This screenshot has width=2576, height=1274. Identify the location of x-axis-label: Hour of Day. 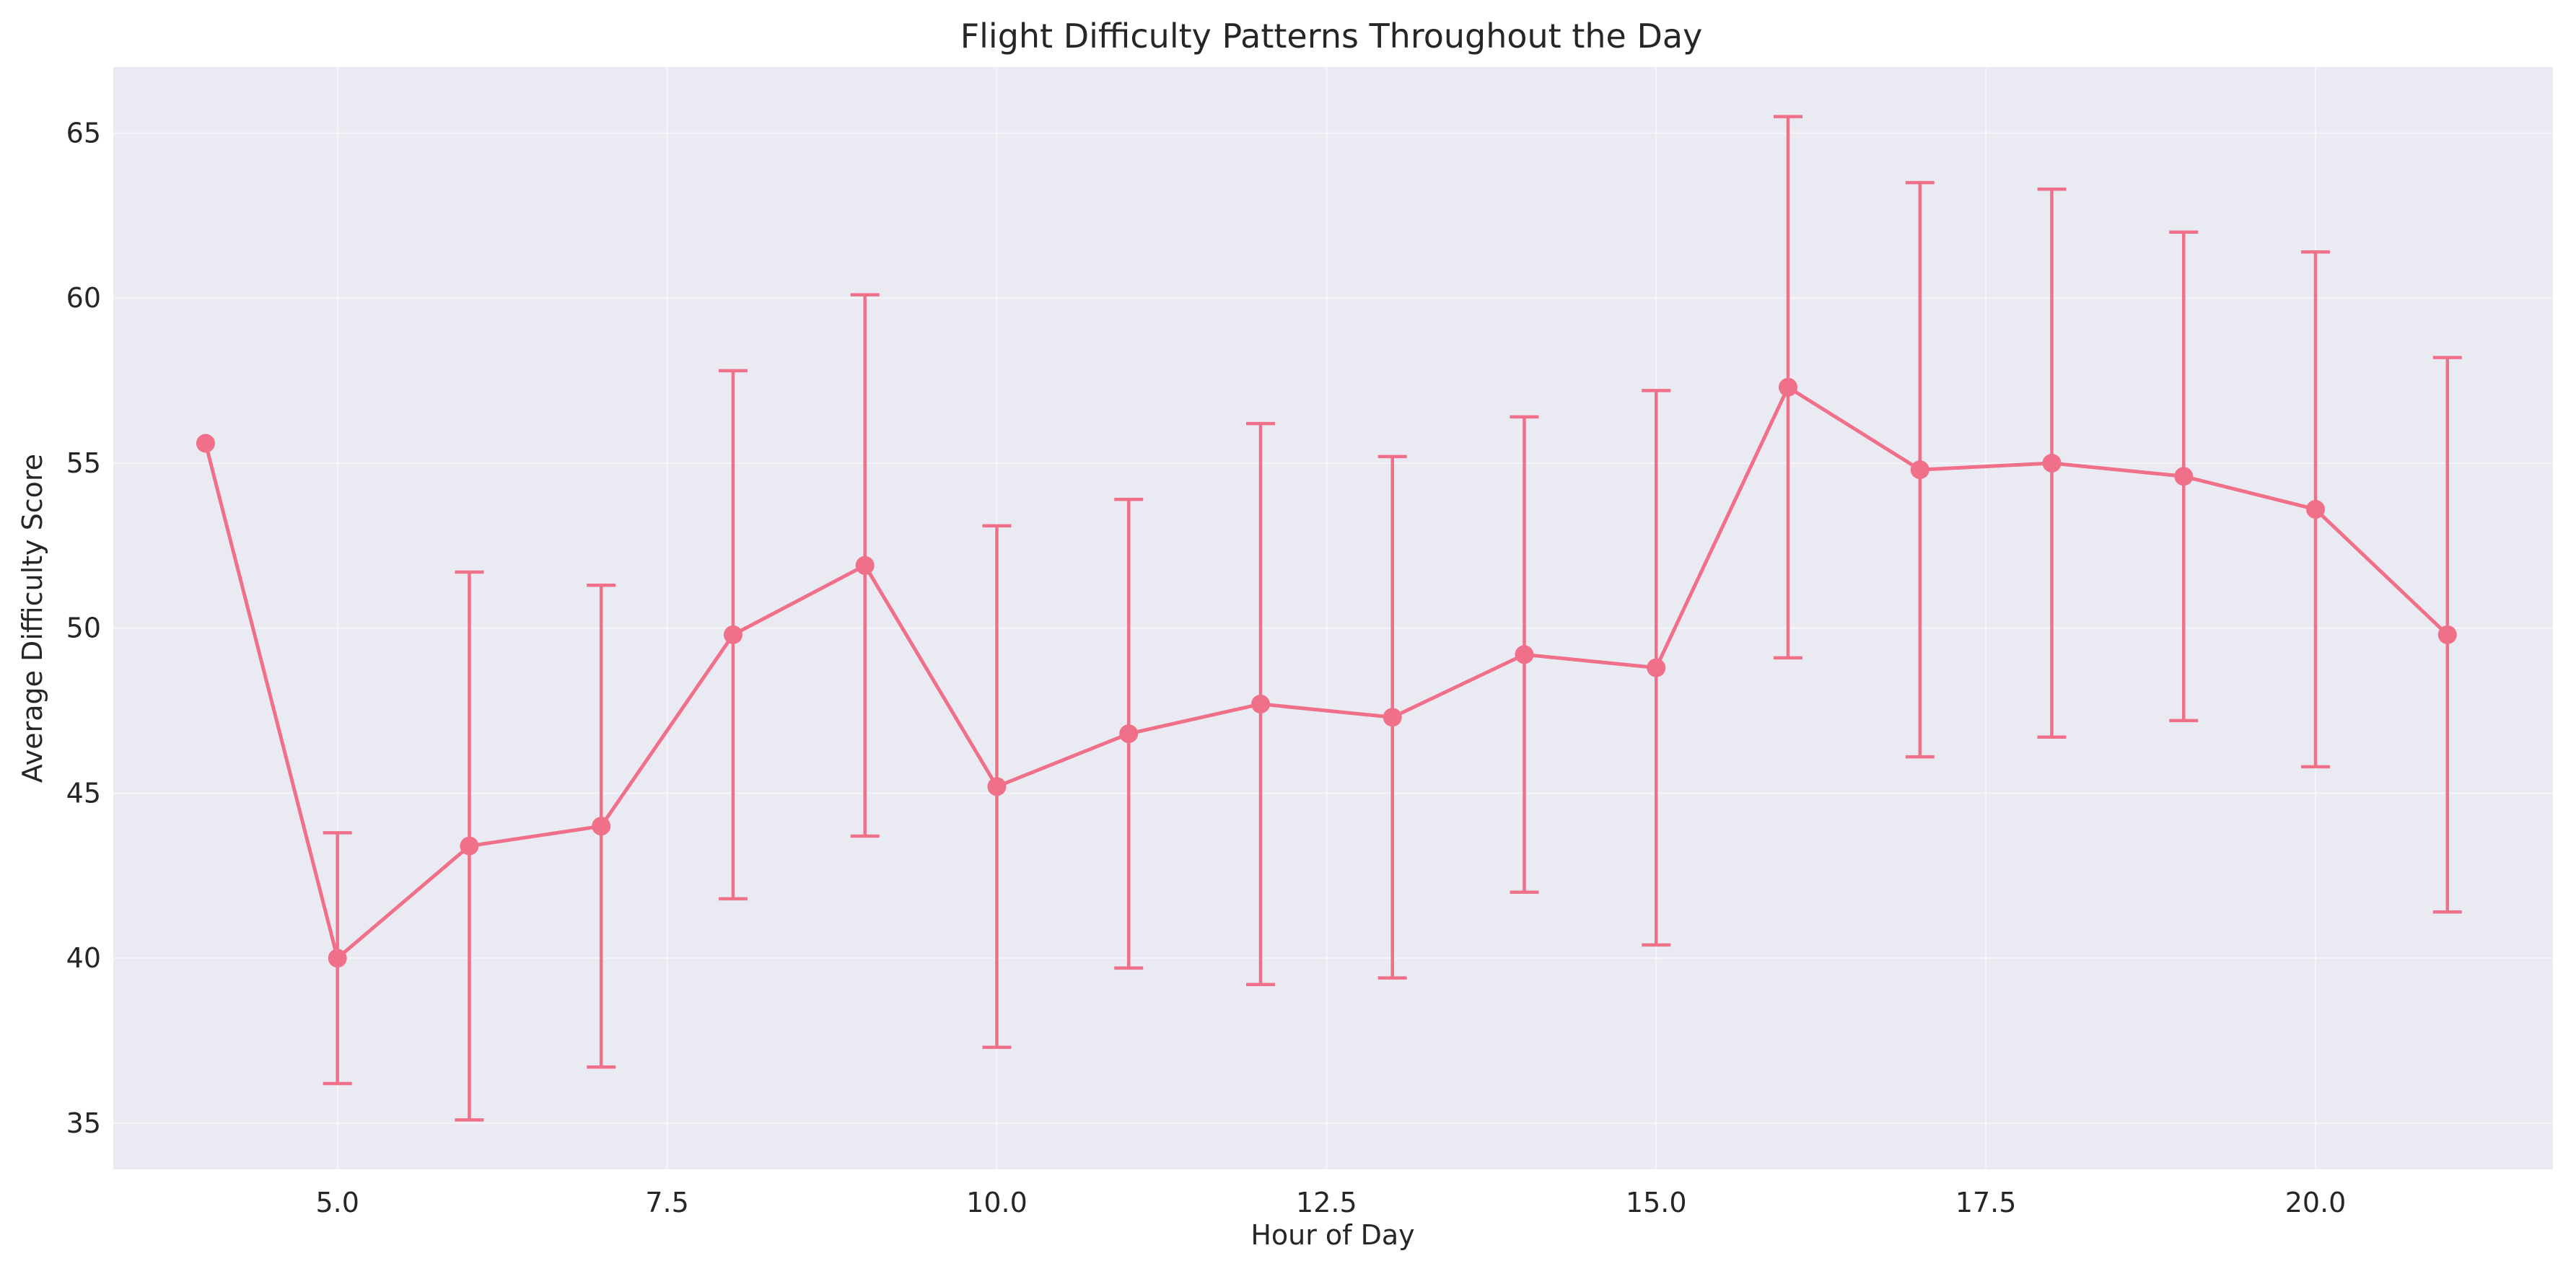
(1332, 1235).